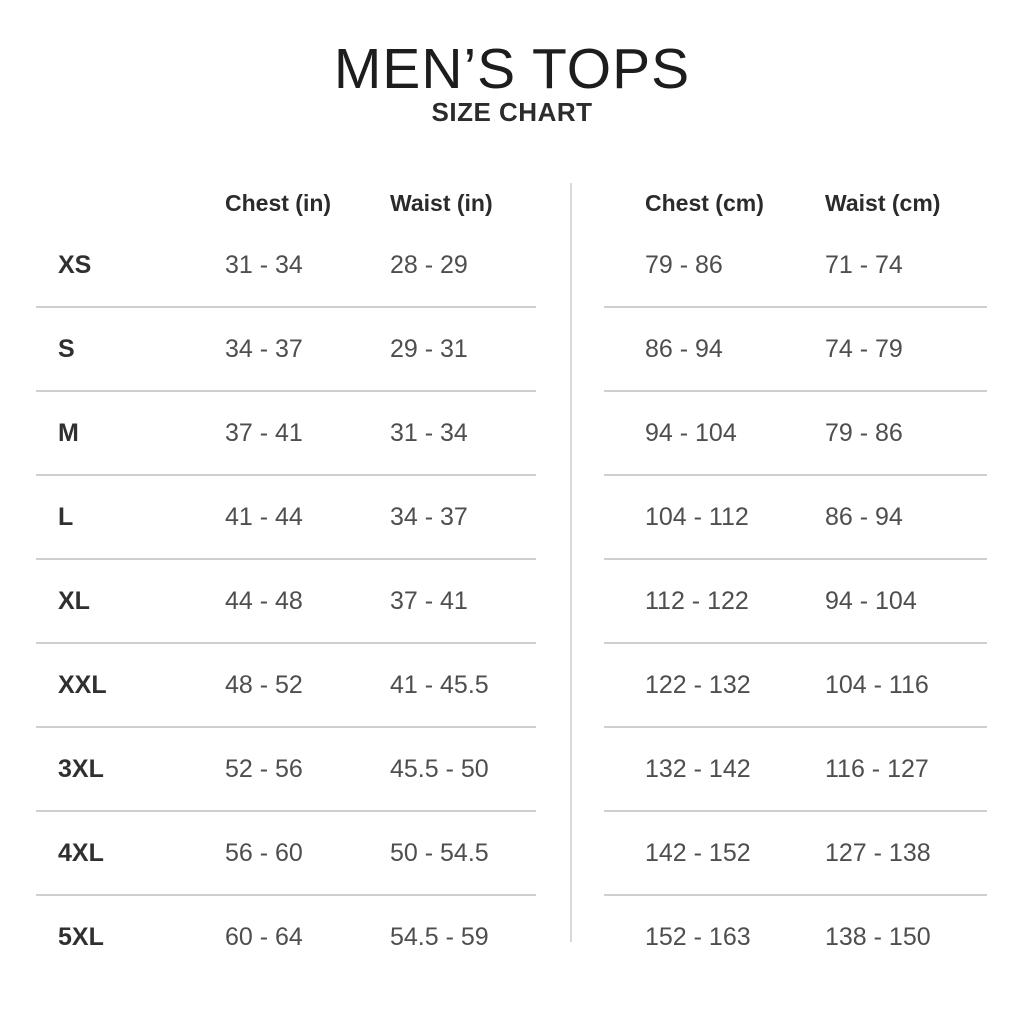 The width and height of the screenshot is (1024, 1024). What do you see at coordinates (81, 768) in the screenshot?
I see `size-label: 3XL` at bounding box center [81, 768].